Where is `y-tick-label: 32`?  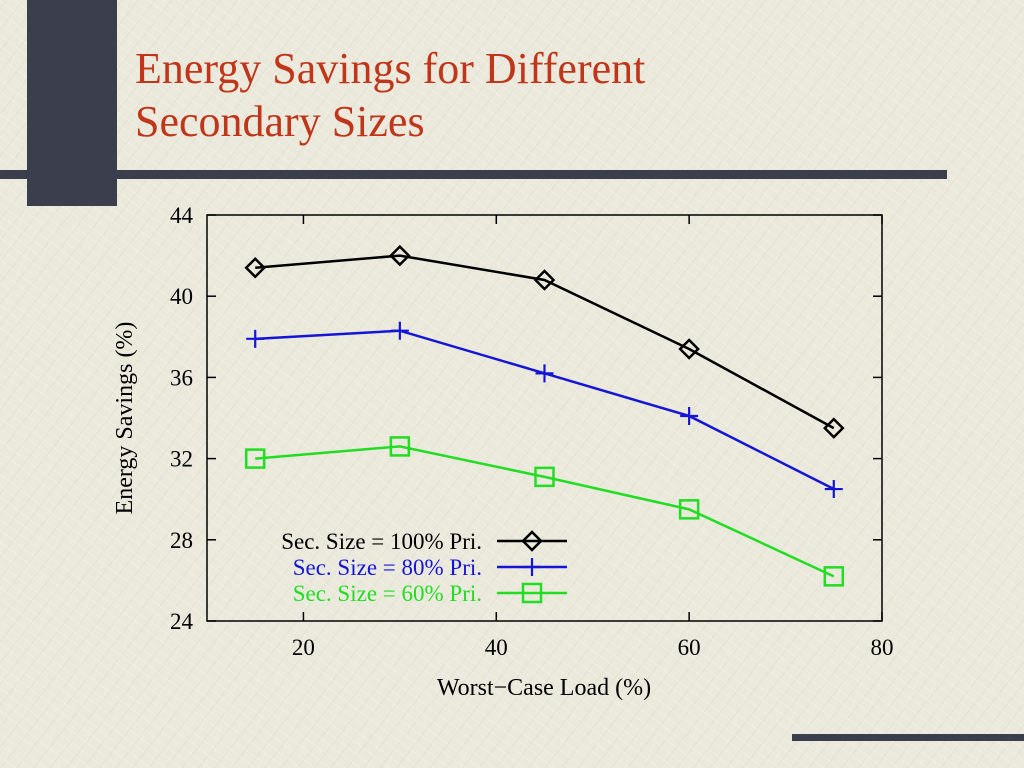
y-tick-label: 32 is located at coordinates (181, 459).